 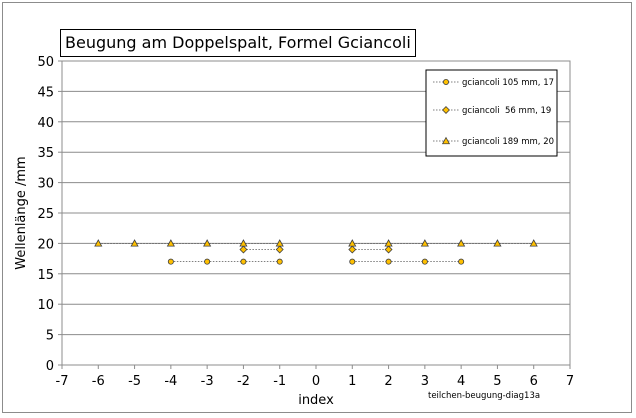 I want to click on legend-label: gciancoli 105 mm, 17, so click(x=508, y=83).